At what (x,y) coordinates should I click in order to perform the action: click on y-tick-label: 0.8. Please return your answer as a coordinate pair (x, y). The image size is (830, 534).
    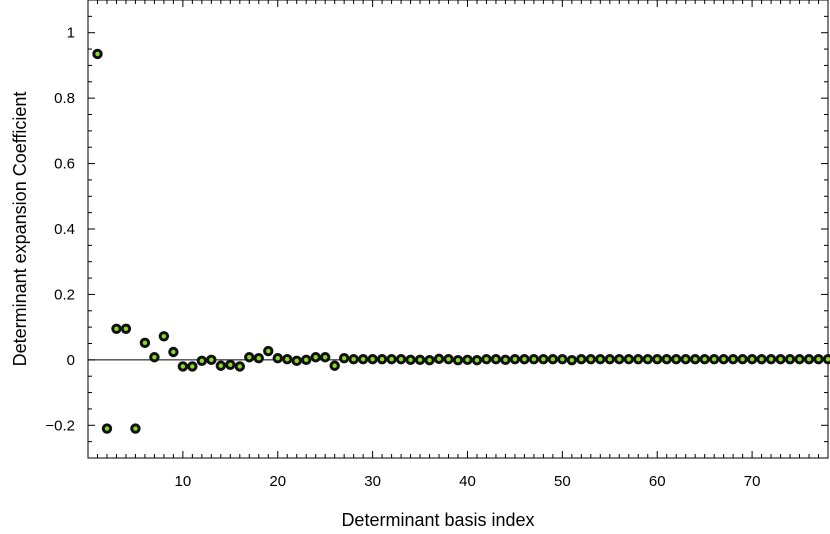
    Looking at the image, I should click on (64, 98).